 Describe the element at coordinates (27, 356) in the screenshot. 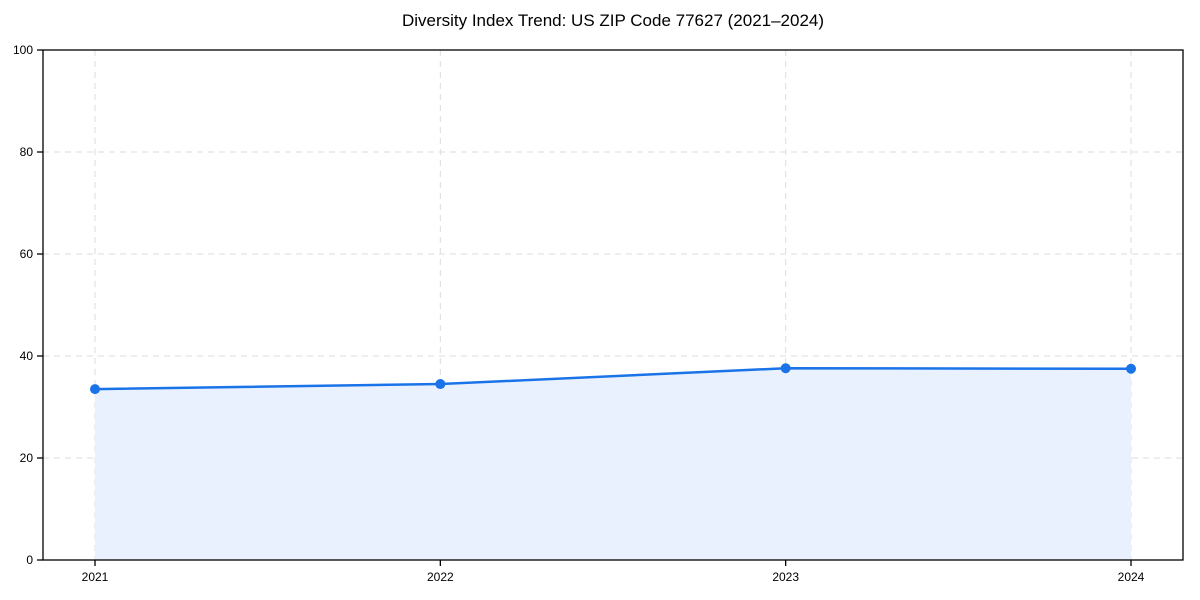

I see `y-tick-label: 40` at that location.